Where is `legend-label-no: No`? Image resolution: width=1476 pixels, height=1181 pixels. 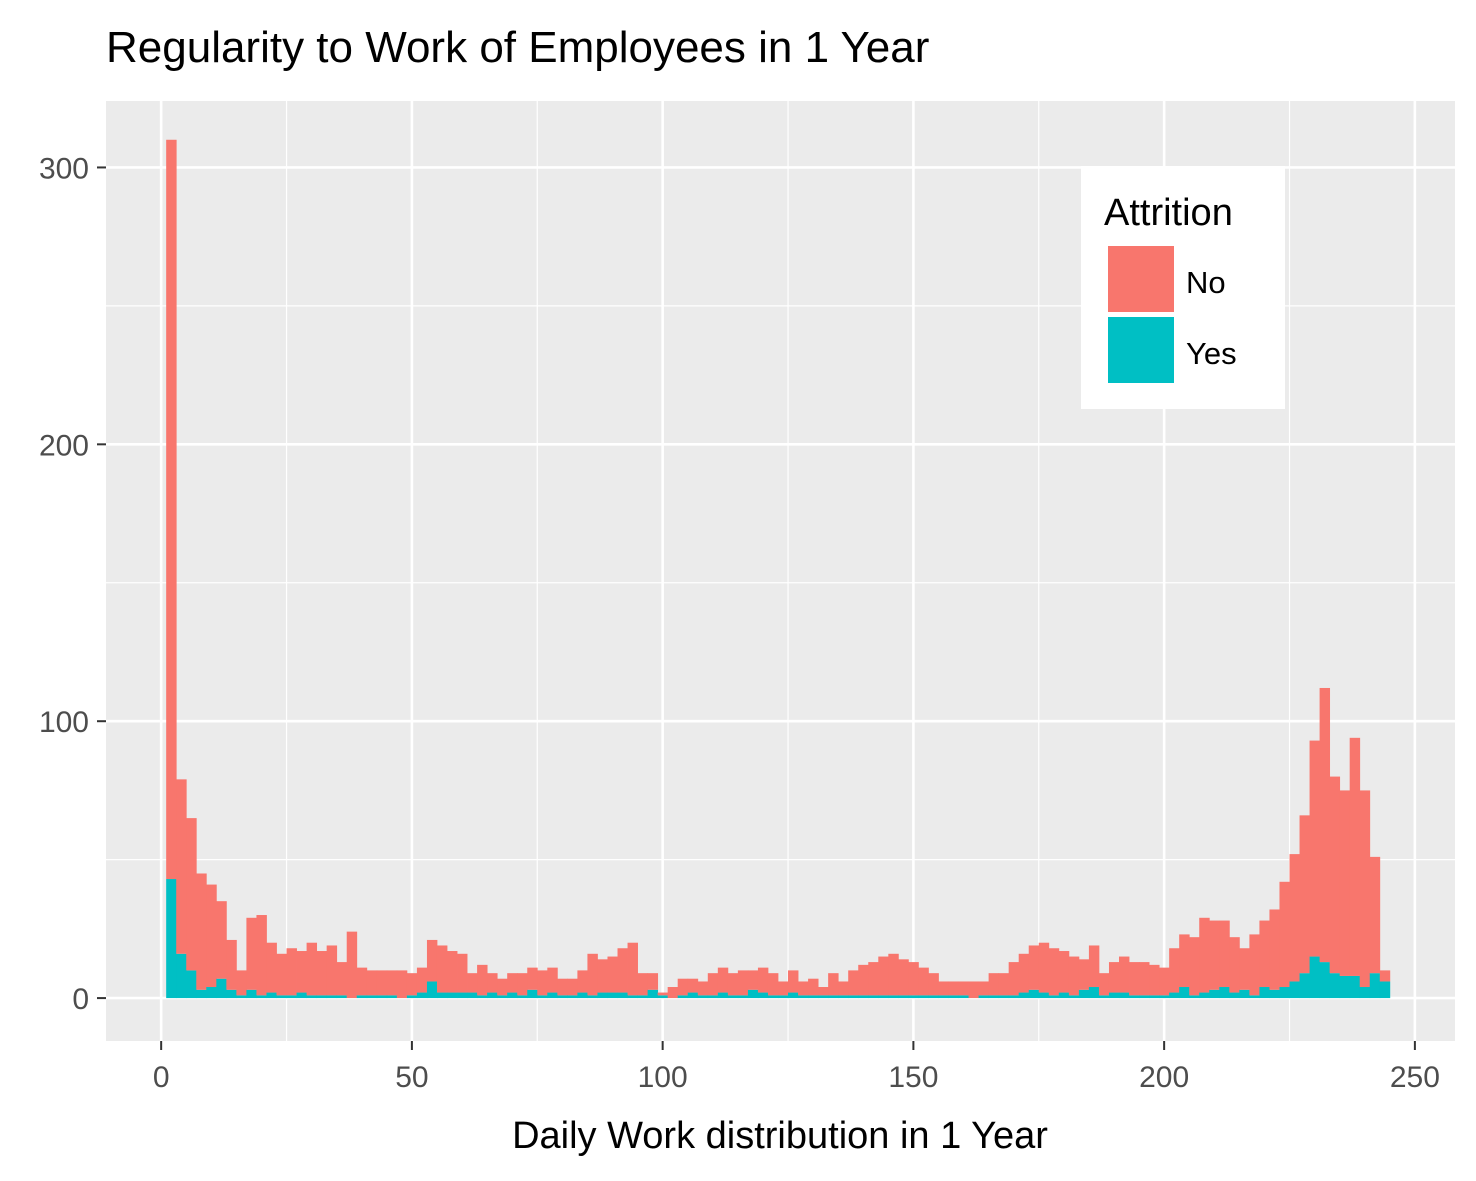
legend-label-no: No is located at coordinates (1206, 282).